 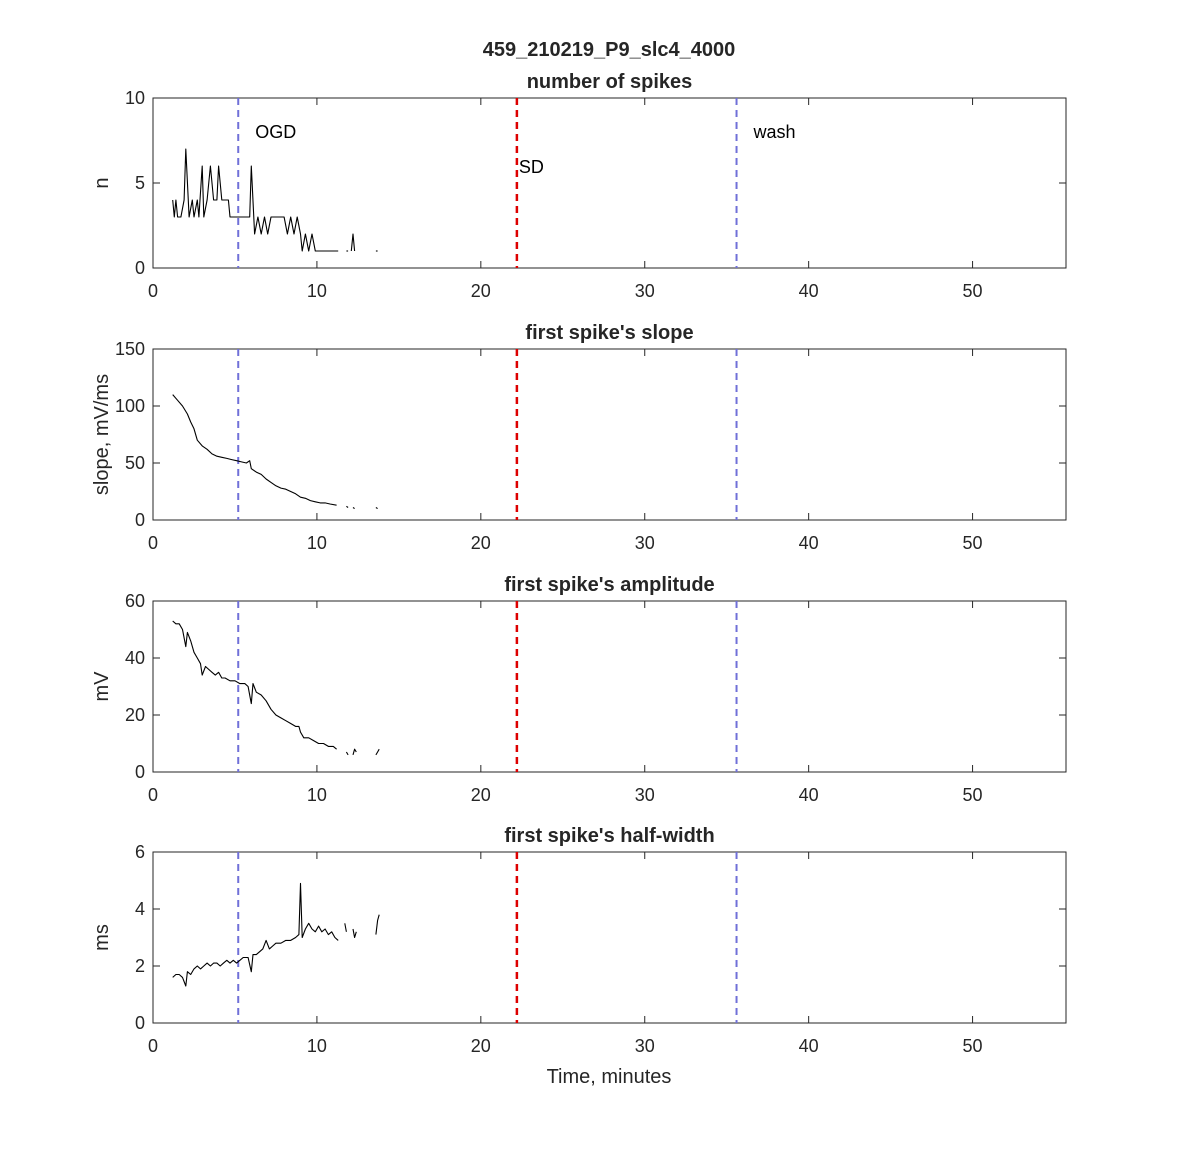 I want to click on annotation-sd: SD, so click(x=531, y=167).